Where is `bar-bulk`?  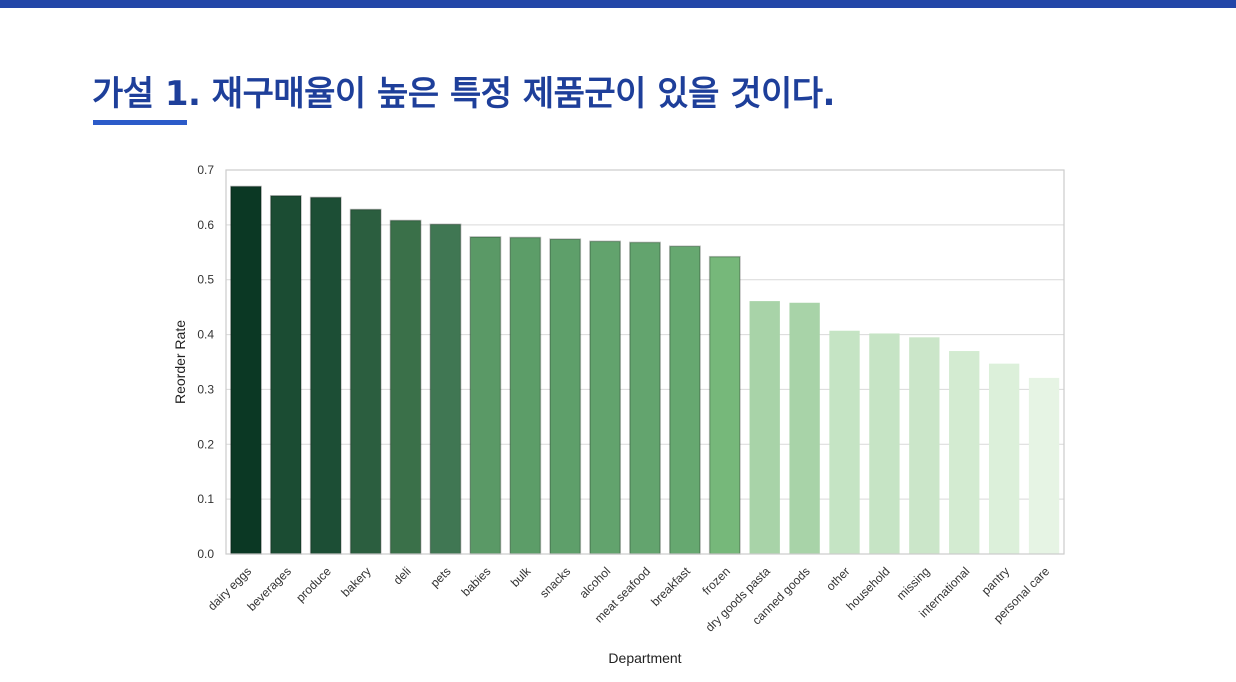
bar-bulk is located at coordinates (525, 395).